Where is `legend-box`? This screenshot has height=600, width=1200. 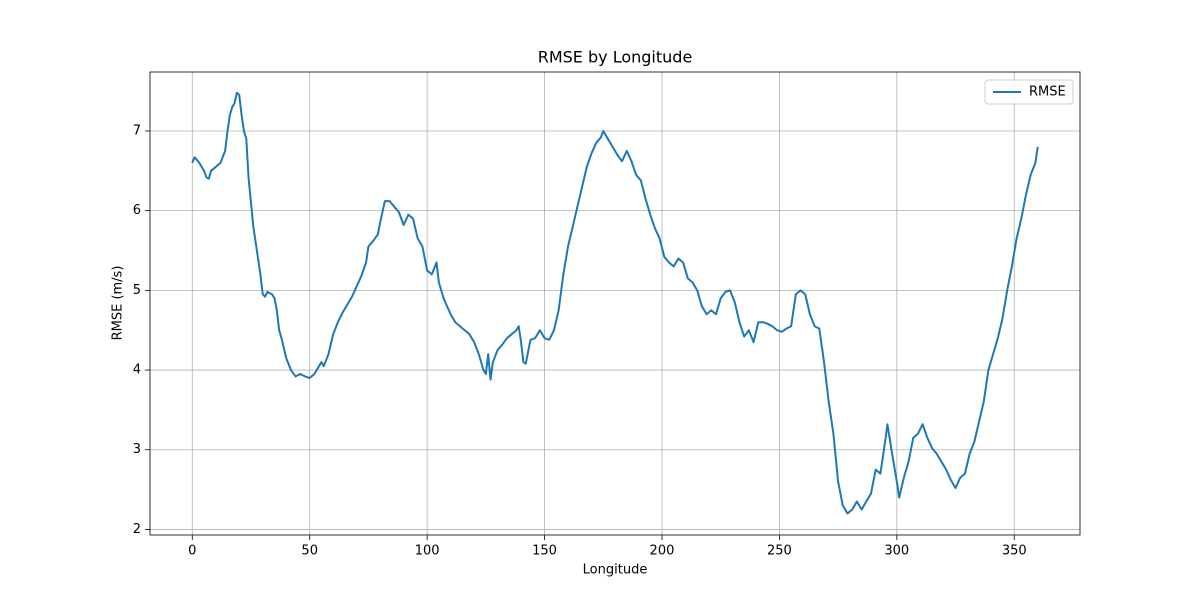 legend-box is located at coordinates (1029, 92).